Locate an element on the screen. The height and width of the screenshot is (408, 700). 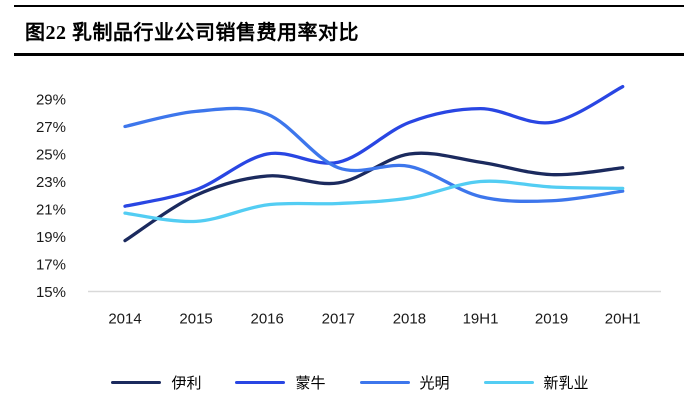
title-top-rule is located at coordinates (349, 6).